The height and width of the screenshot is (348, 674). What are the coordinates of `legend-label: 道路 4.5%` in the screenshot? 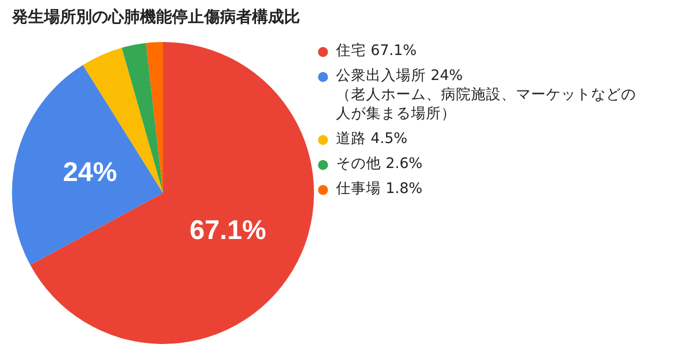 It's located at (372, 139).